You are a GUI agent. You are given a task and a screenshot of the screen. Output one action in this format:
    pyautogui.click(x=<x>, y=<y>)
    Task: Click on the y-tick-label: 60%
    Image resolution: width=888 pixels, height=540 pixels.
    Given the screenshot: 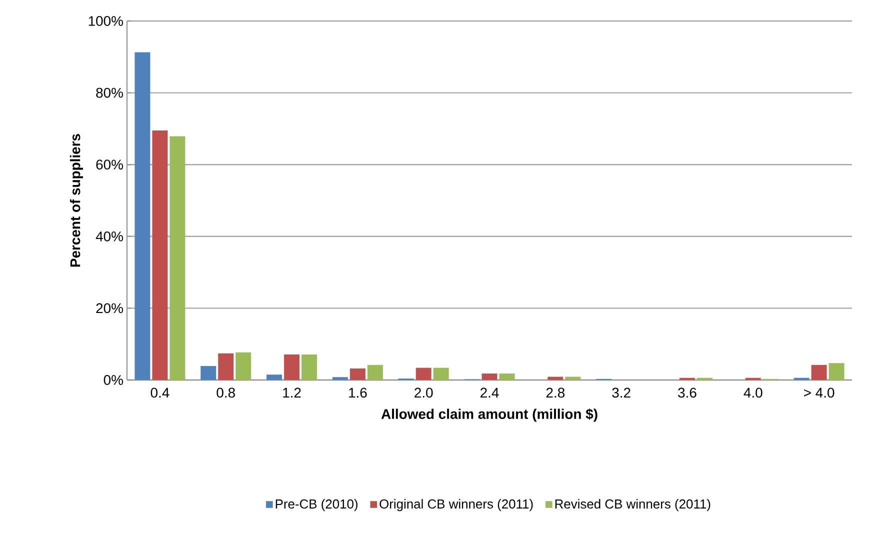 What is the action you would take?
    pyautogui.click(x=109, y=165)
    